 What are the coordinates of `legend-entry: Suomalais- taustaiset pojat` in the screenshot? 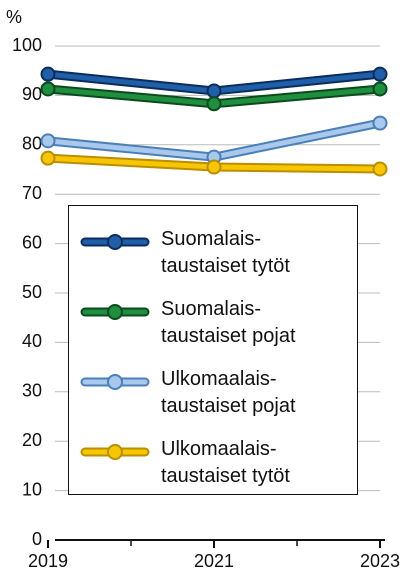 It's located at (214, 315).